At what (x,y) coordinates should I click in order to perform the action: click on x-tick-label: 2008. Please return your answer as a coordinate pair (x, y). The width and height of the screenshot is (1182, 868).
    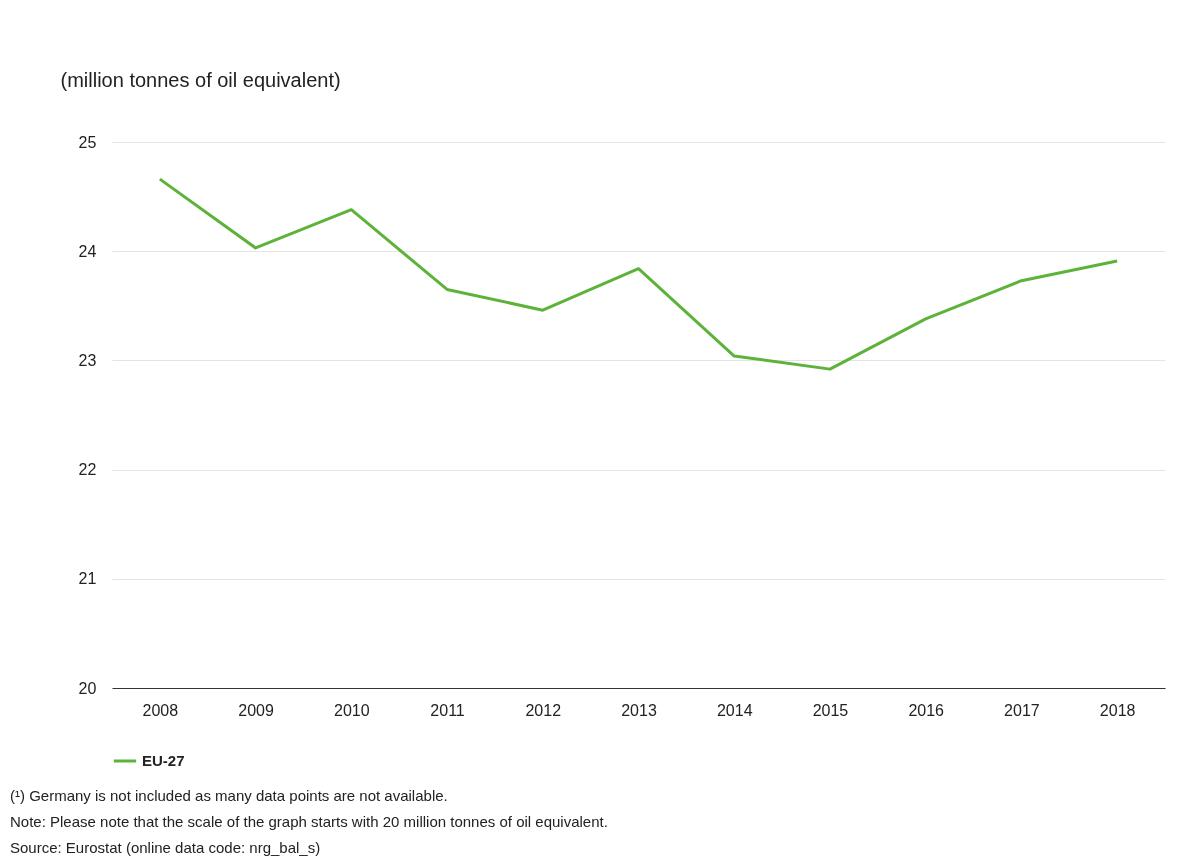
    Looking at the image, I should click on (160, 710).